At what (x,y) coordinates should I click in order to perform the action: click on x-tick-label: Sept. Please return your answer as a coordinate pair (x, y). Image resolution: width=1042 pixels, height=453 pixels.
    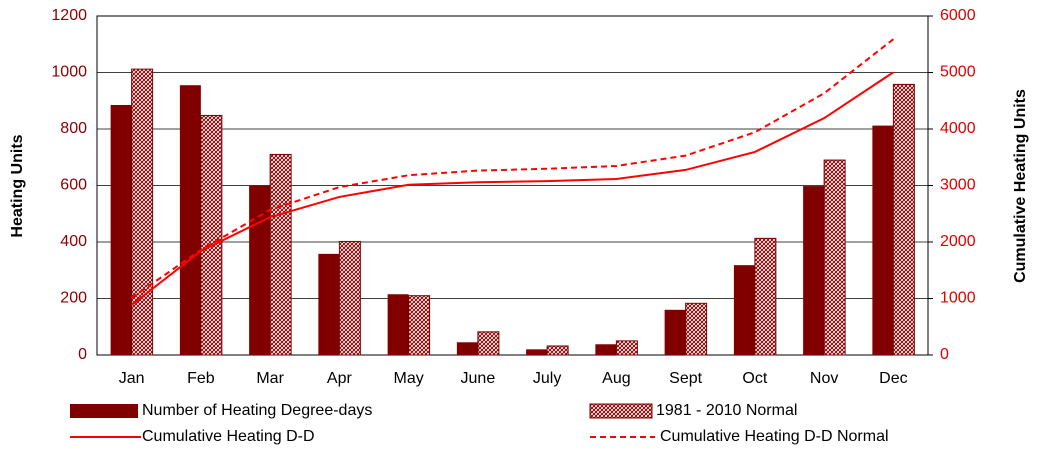
    Looking at the image, I should click on (685, 378).